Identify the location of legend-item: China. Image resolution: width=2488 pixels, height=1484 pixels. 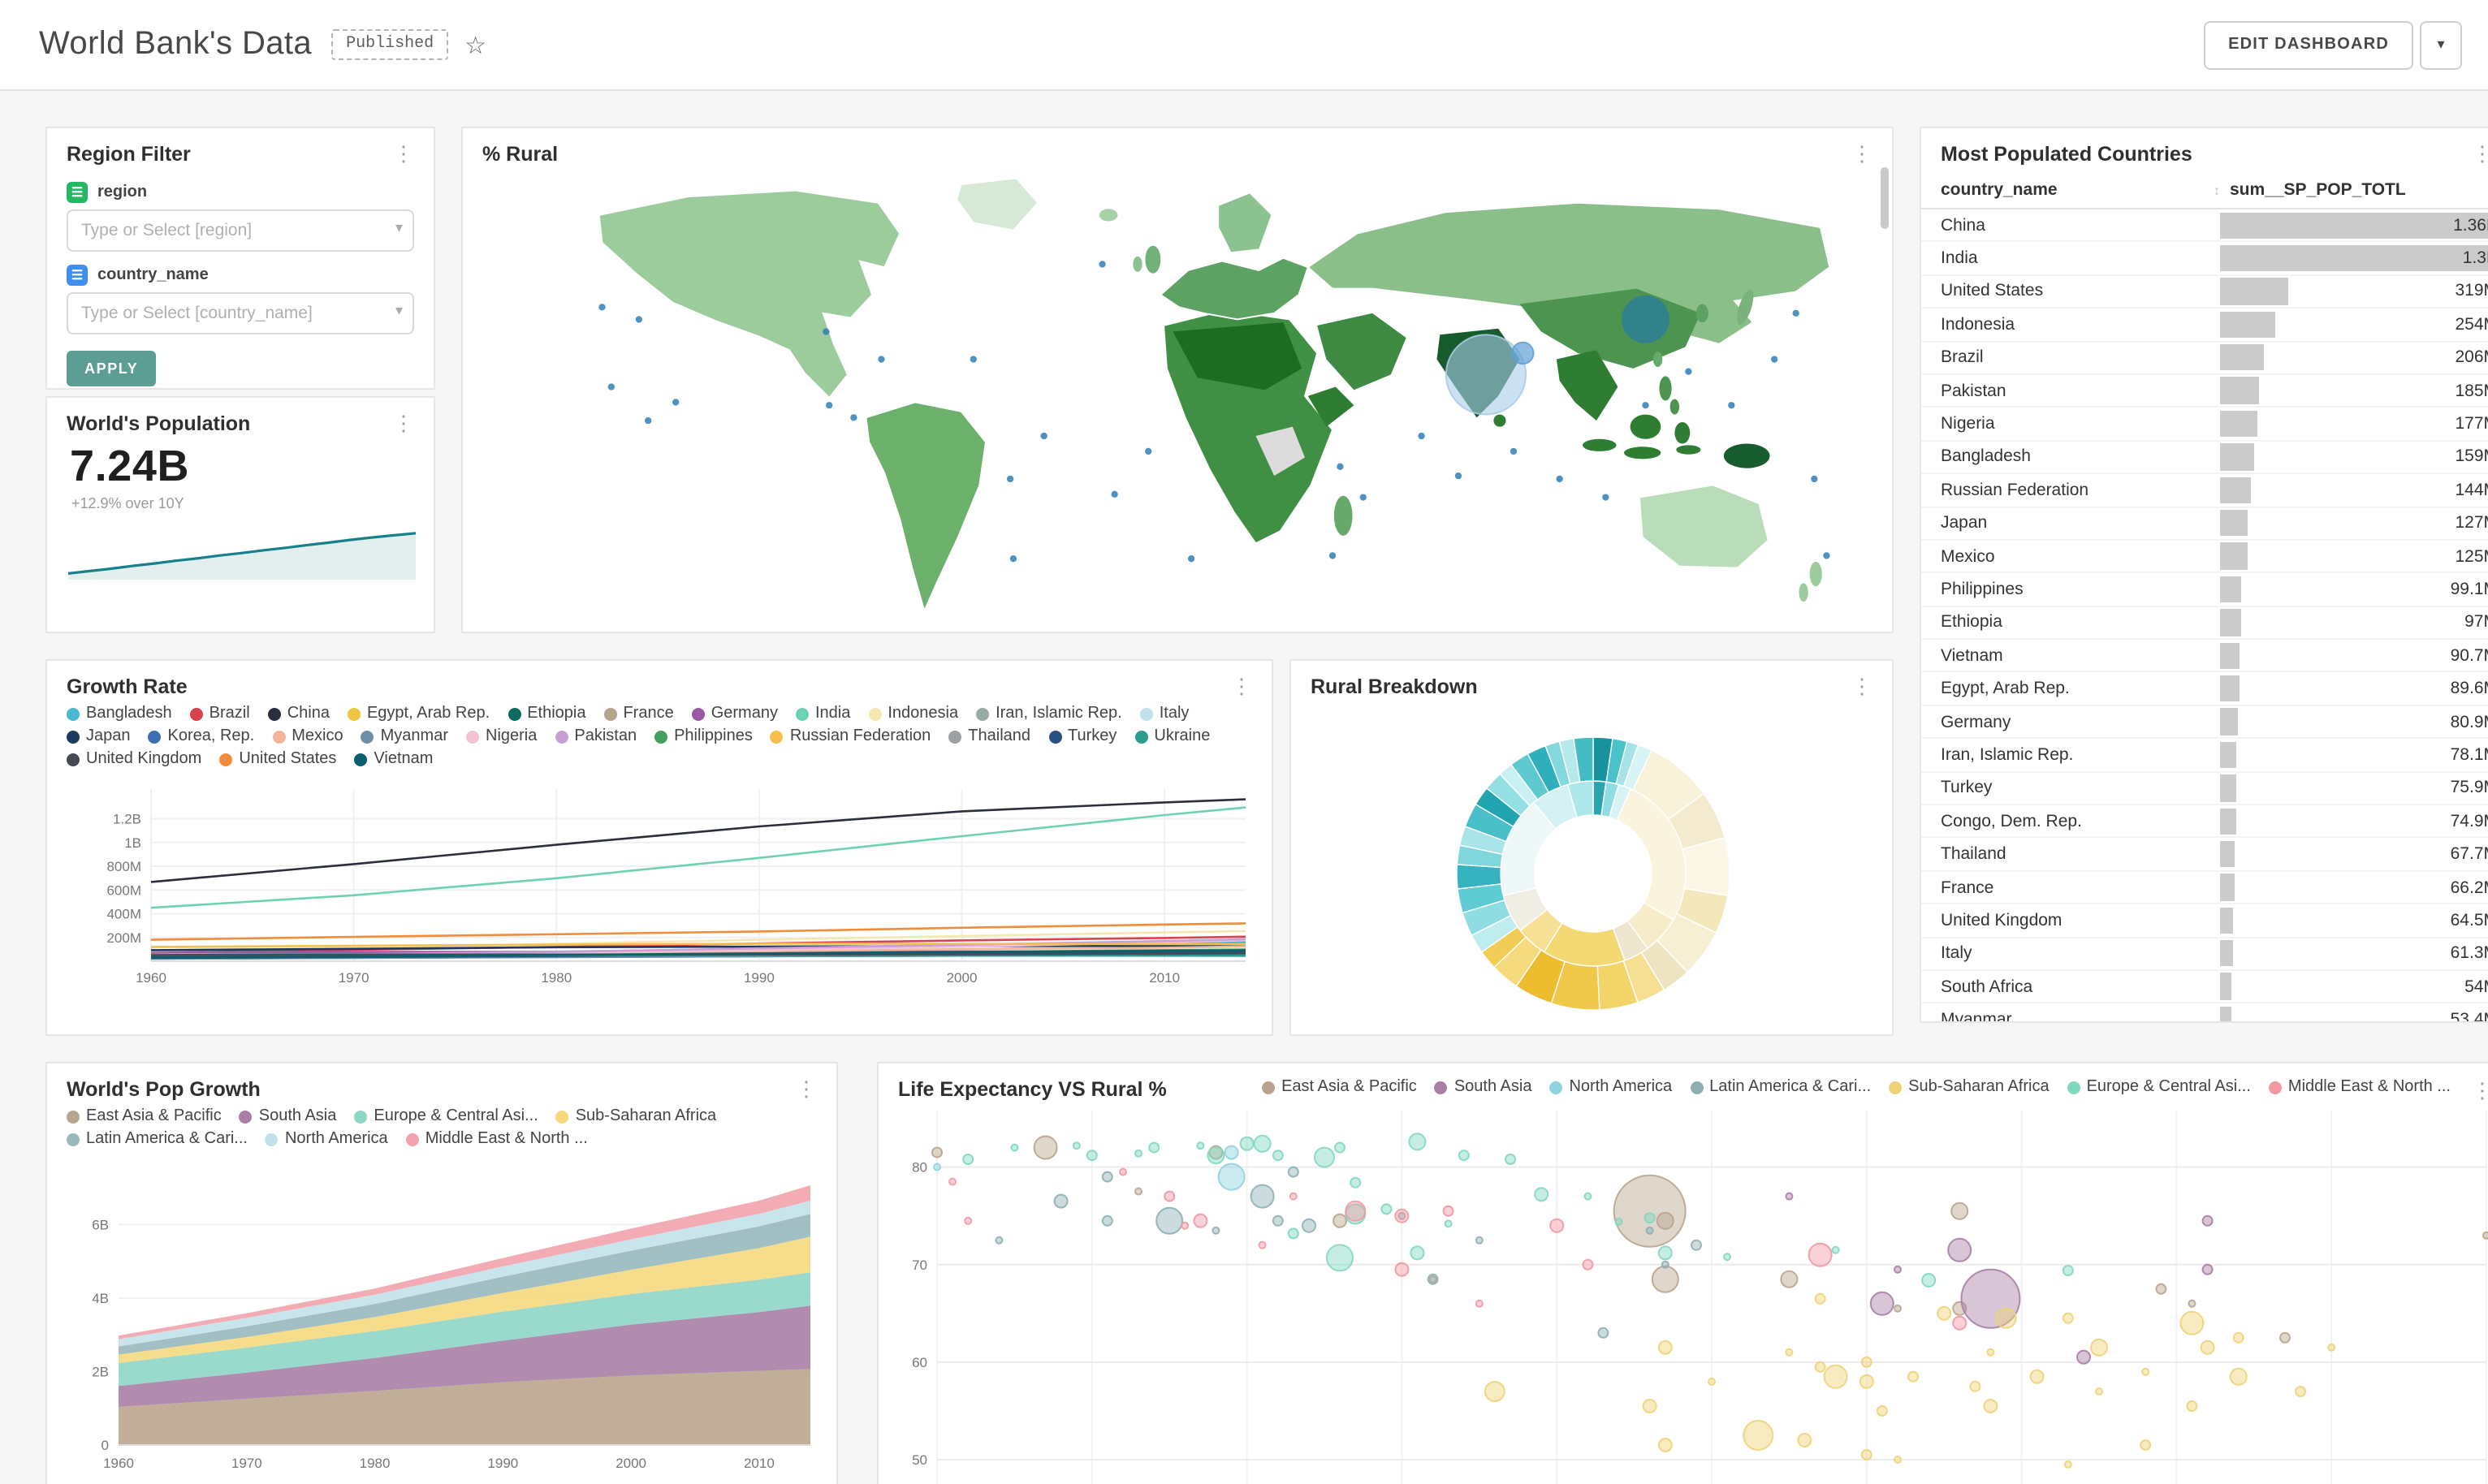
(298, 714).